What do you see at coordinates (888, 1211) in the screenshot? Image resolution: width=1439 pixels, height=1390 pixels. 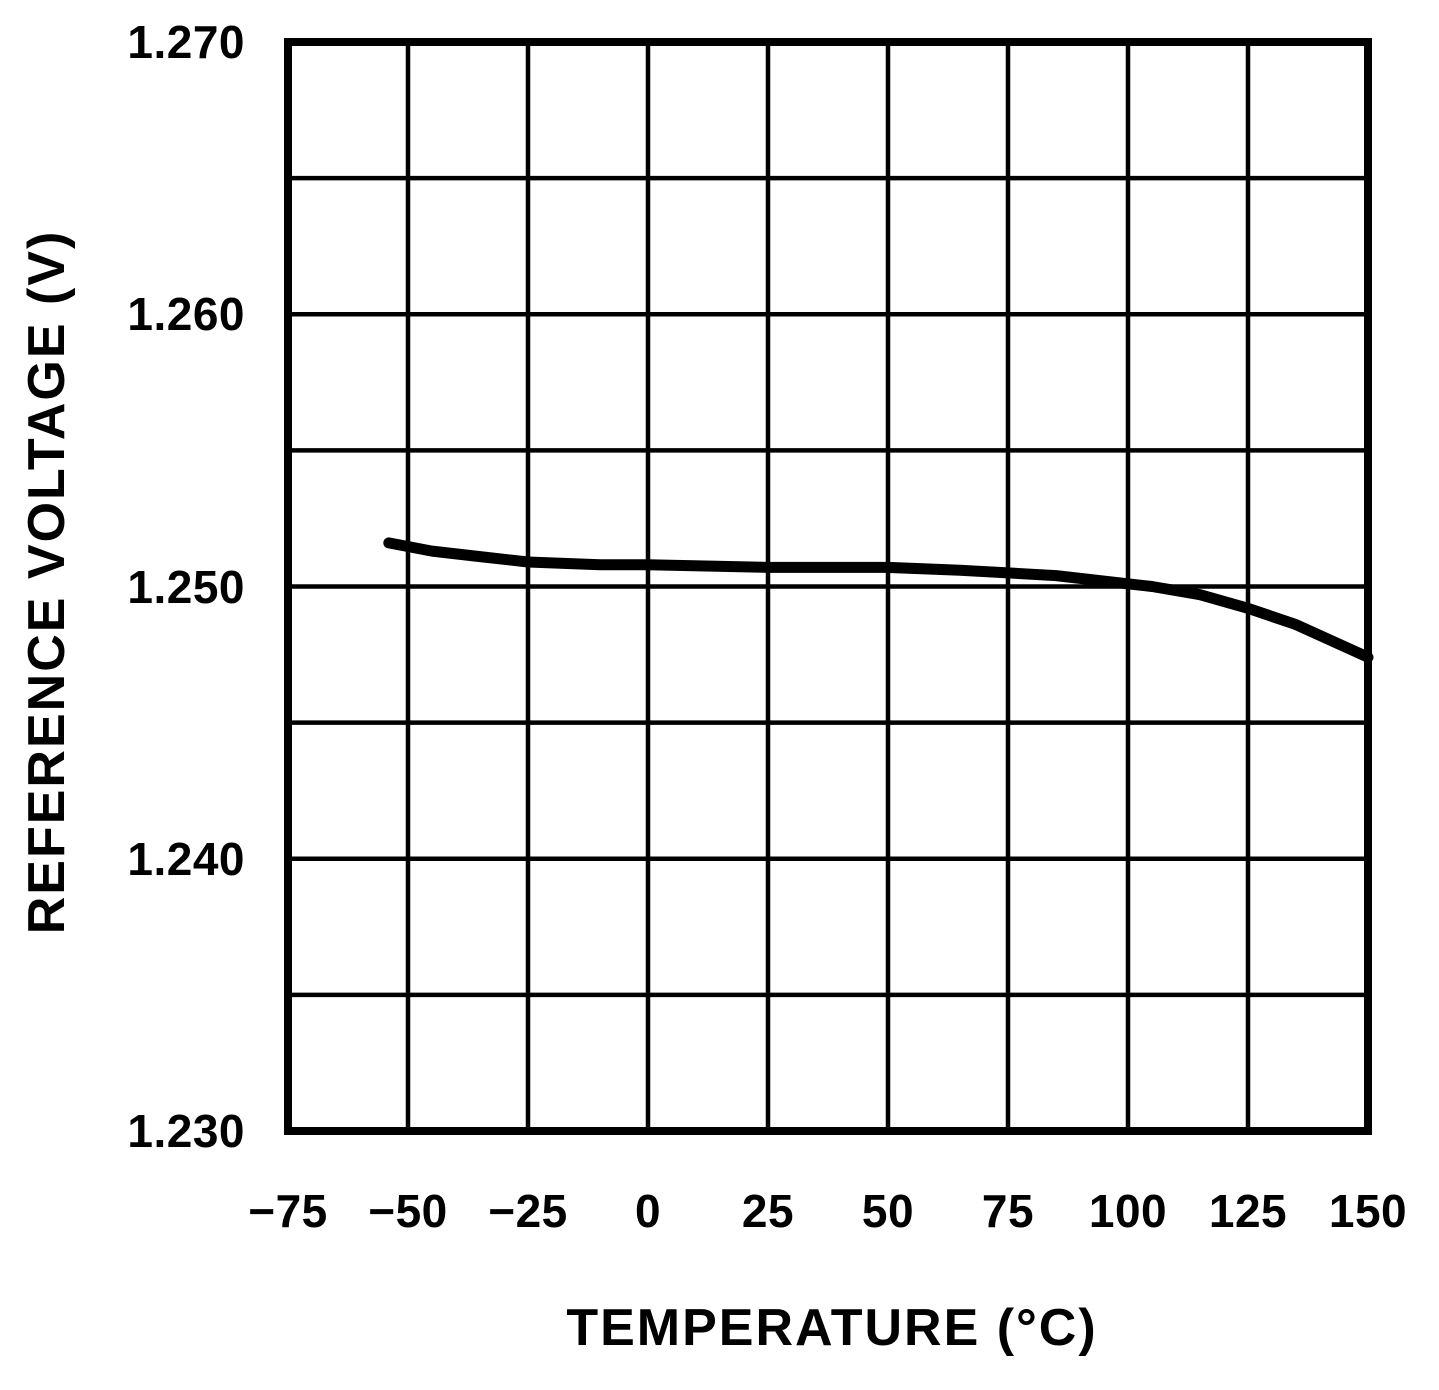 I see `x-tick-label: 50` at bounding box center [888, 1211].